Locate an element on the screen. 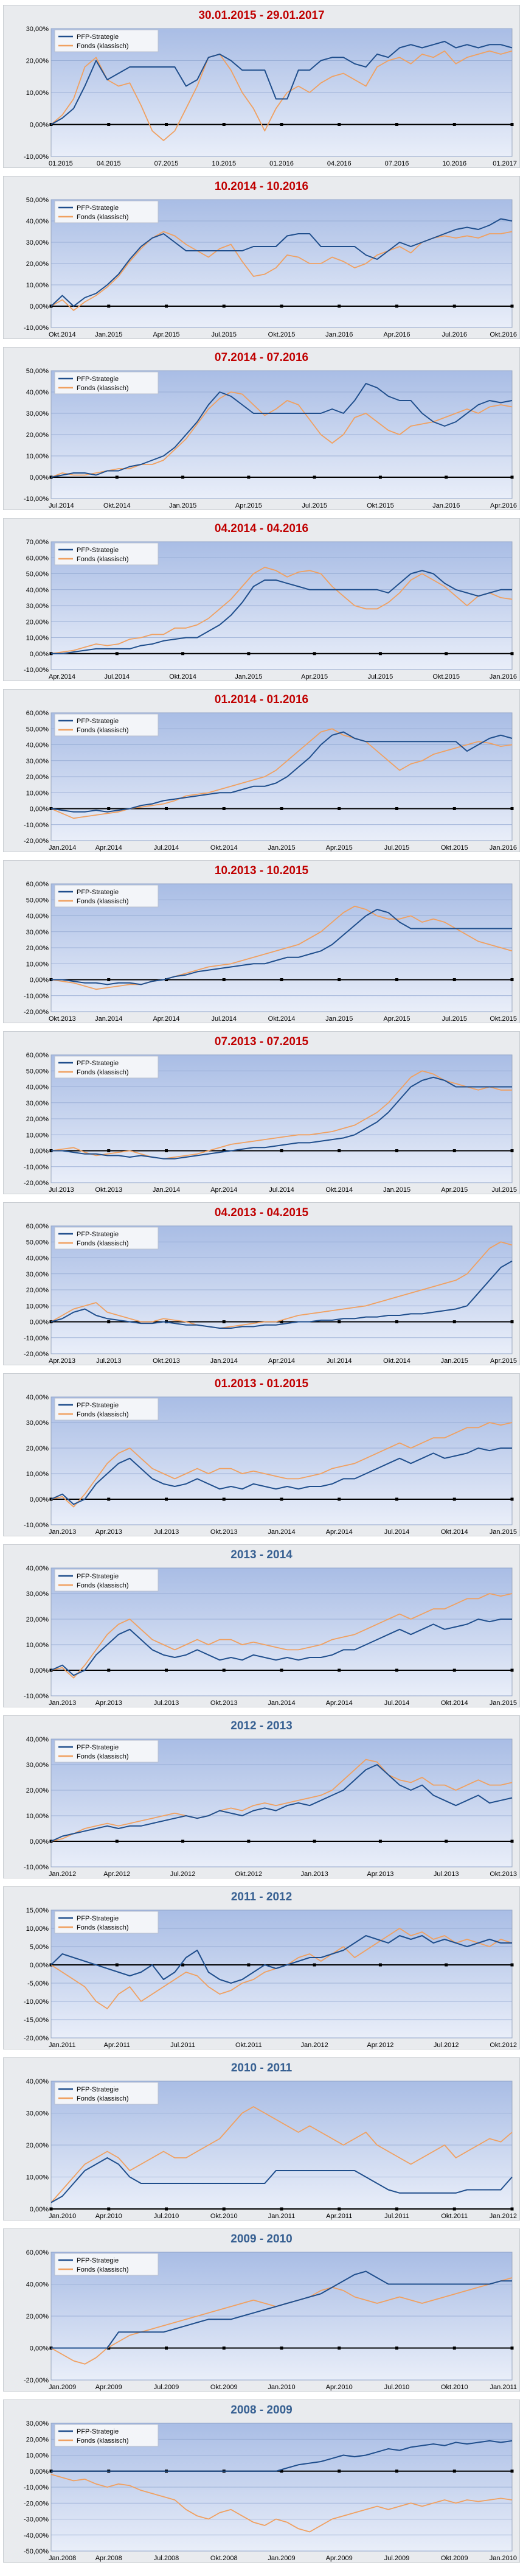 Image resolution: width=523 pixels, height=2576 pixels. x-tick-label: Jan.2013 is located at coordinates (63, 1703).